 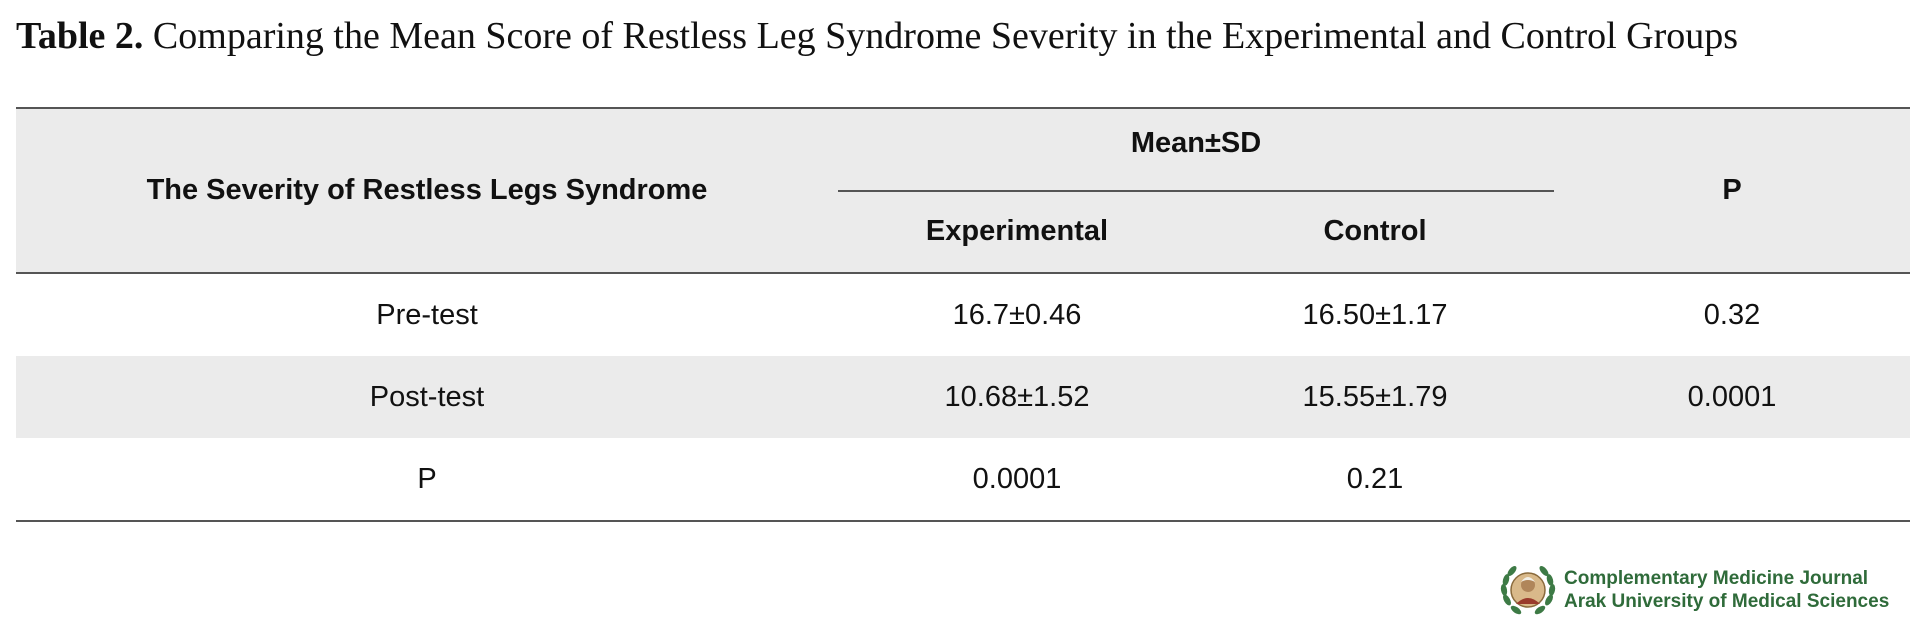 What do you see at coordinates (427, 478) in the screenshot?
I see `row-label: P` at bounding box center [427, 478].